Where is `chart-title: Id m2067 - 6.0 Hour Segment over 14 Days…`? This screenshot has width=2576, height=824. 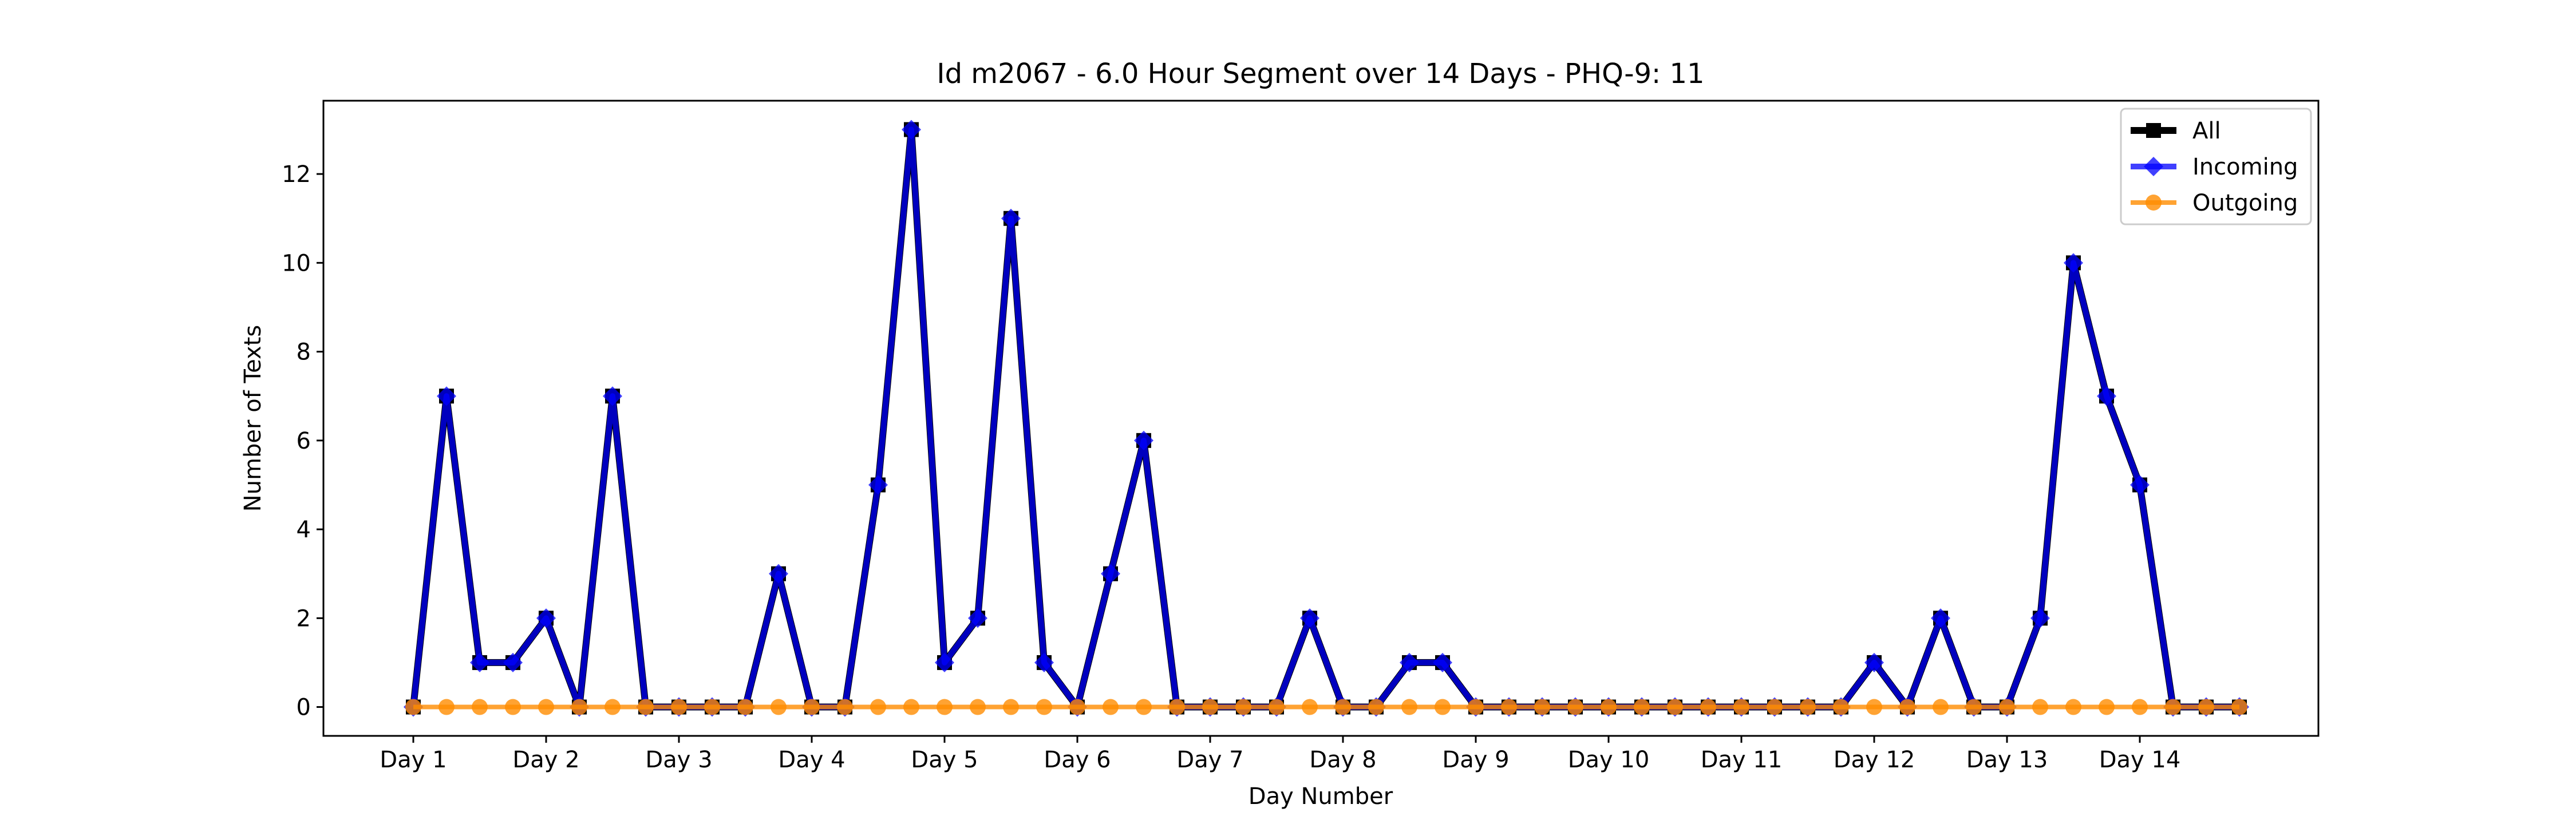 chart-title: Id m2067 - 6.0 Hour Segment over 14 Days… is located at coordinates (1320, 74).